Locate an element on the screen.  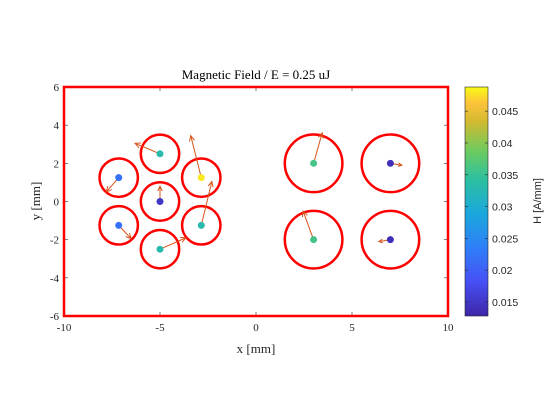
y-tick-label: -2 is located at coordinates (54, 241).